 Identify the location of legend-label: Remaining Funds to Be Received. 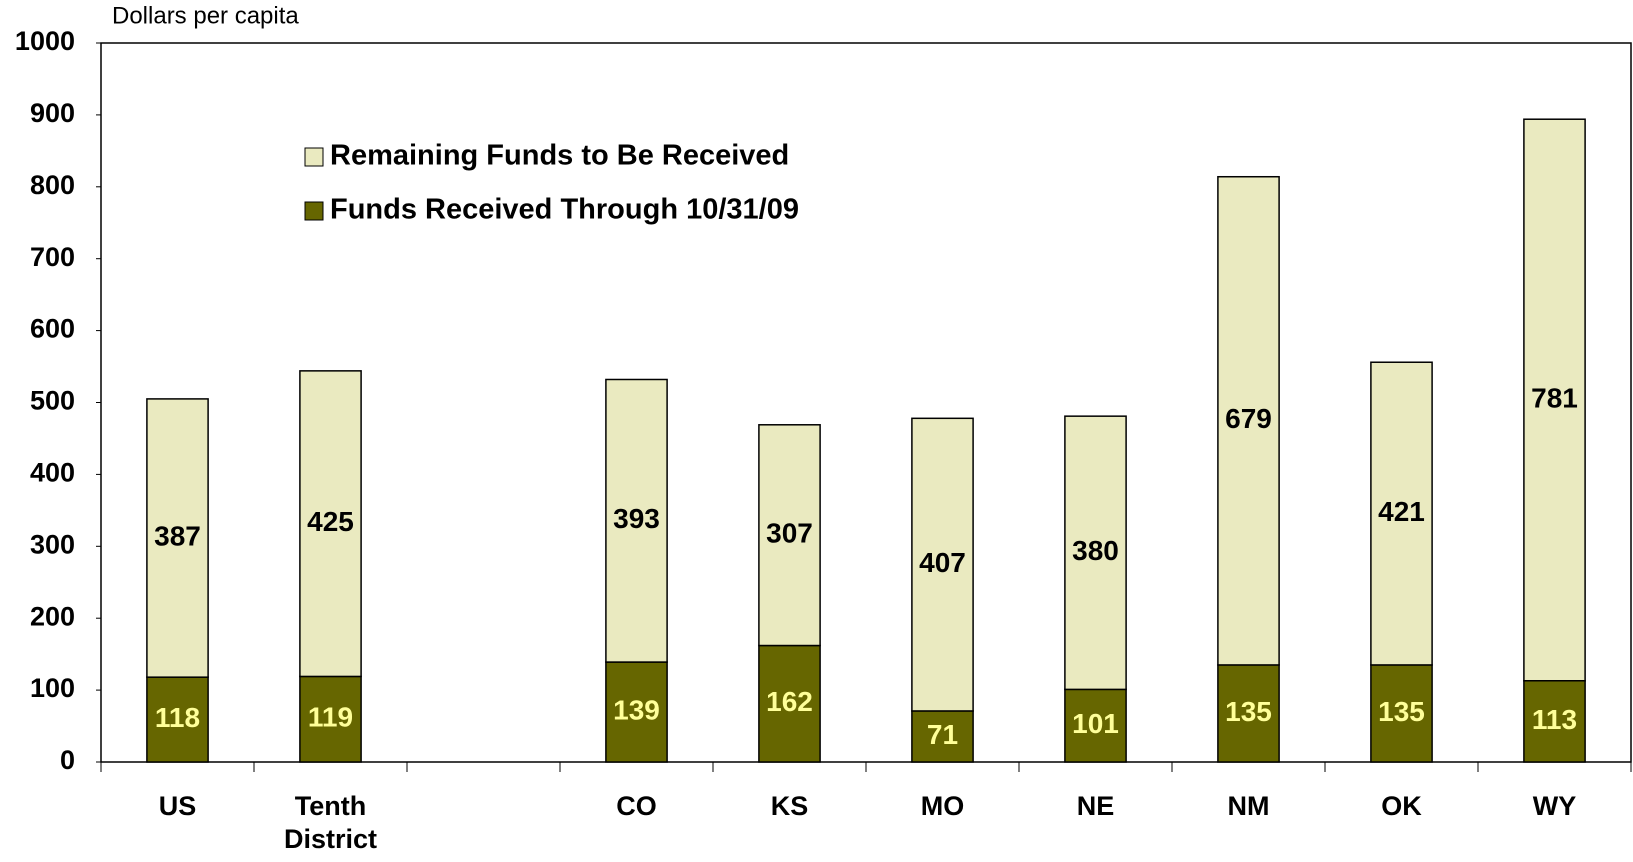
(559, 156).